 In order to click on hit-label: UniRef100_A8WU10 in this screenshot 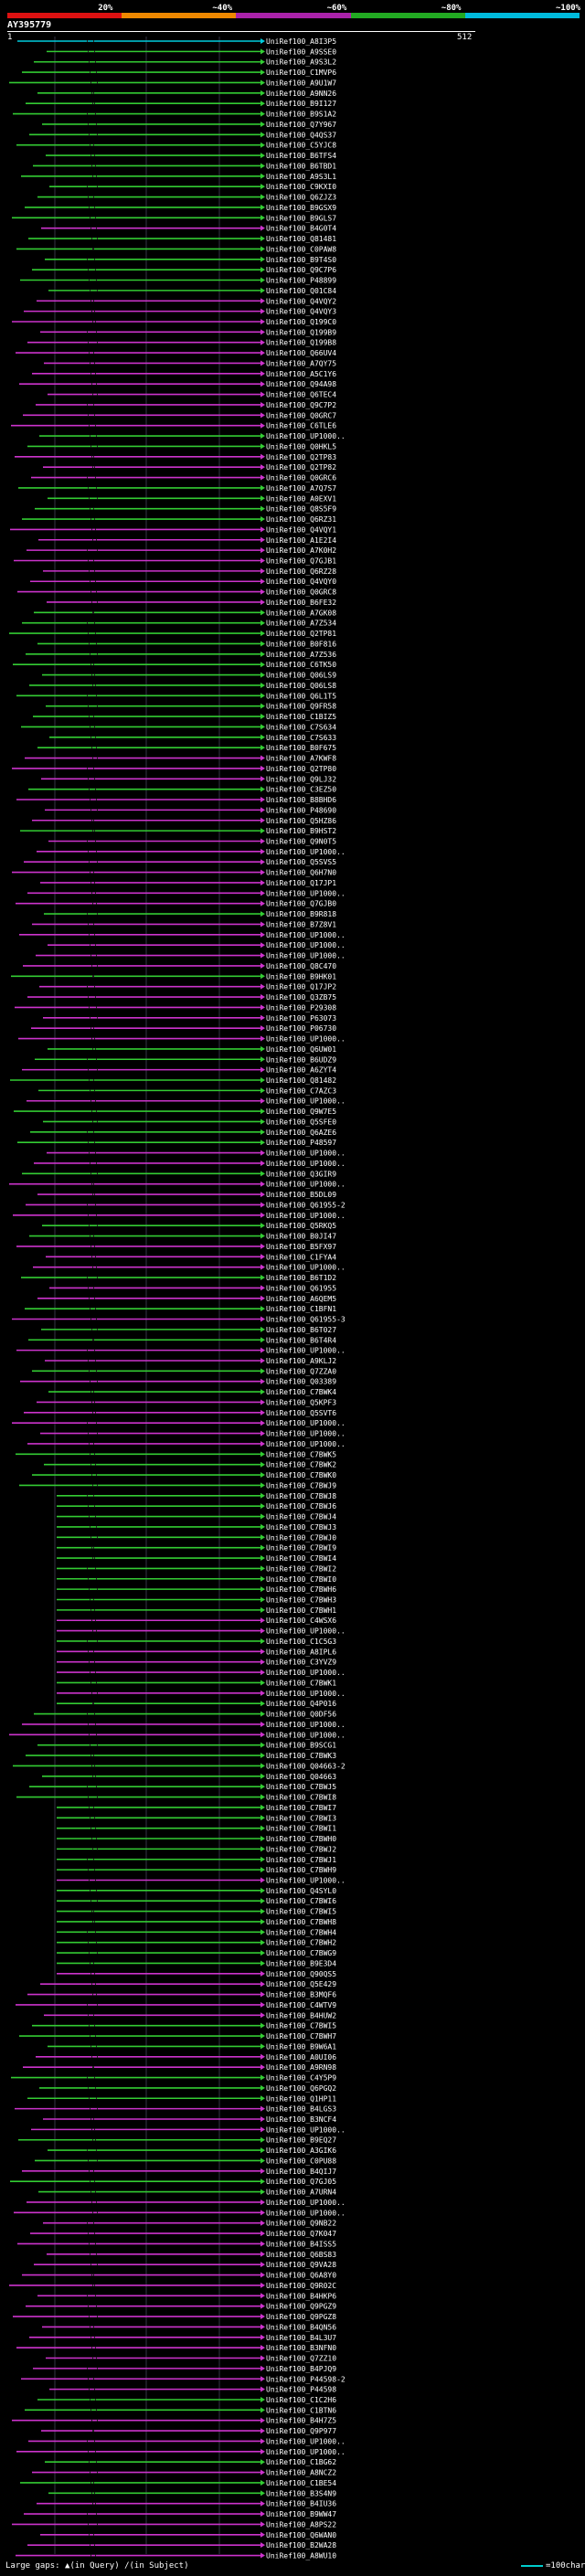, I will do `click(301, 2556)`.